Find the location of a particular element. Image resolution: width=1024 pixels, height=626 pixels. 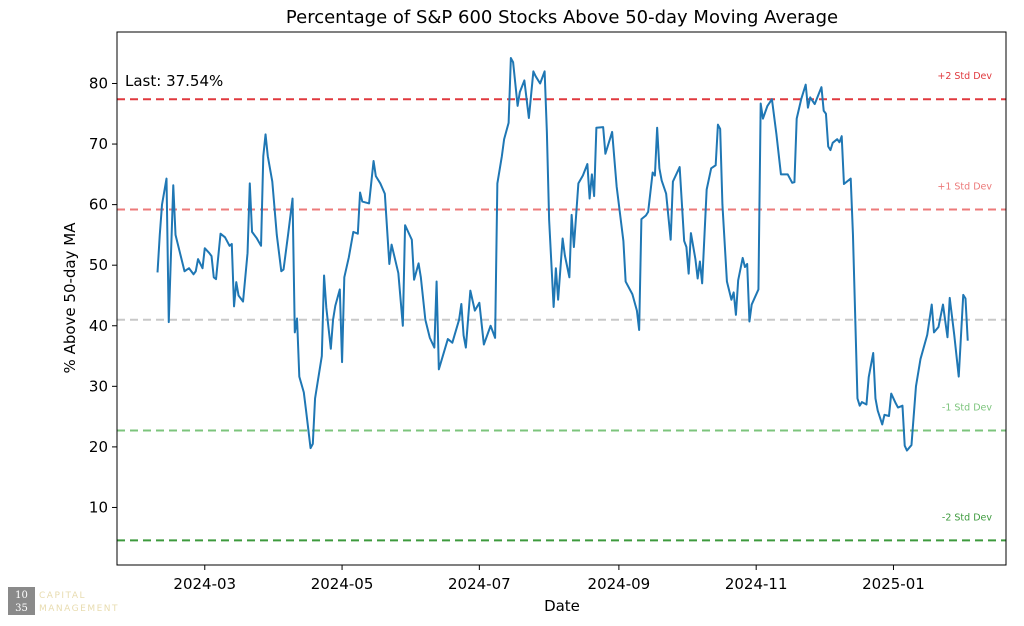

x-tick-label: 2024-03 is located at coordinates (204, 584).